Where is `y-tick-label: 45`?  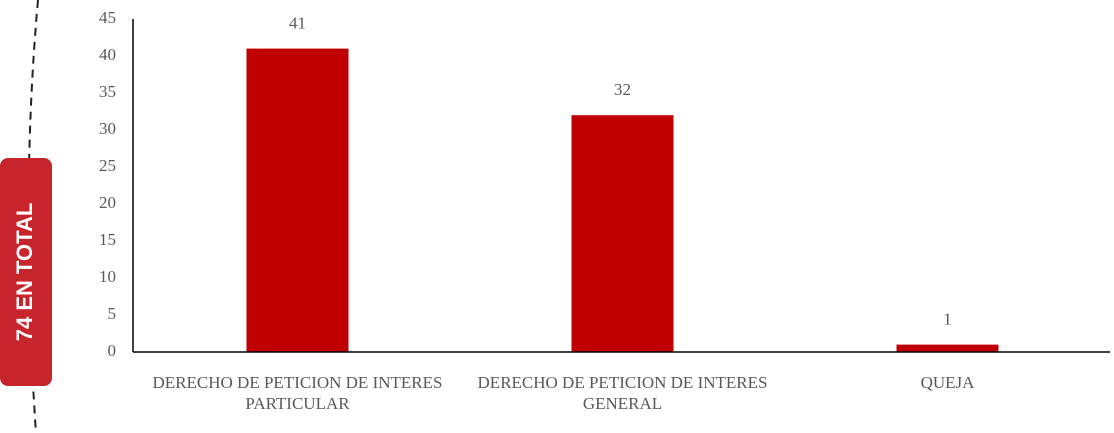 y-tick-label: 45 is located at coordinates (107, 17).